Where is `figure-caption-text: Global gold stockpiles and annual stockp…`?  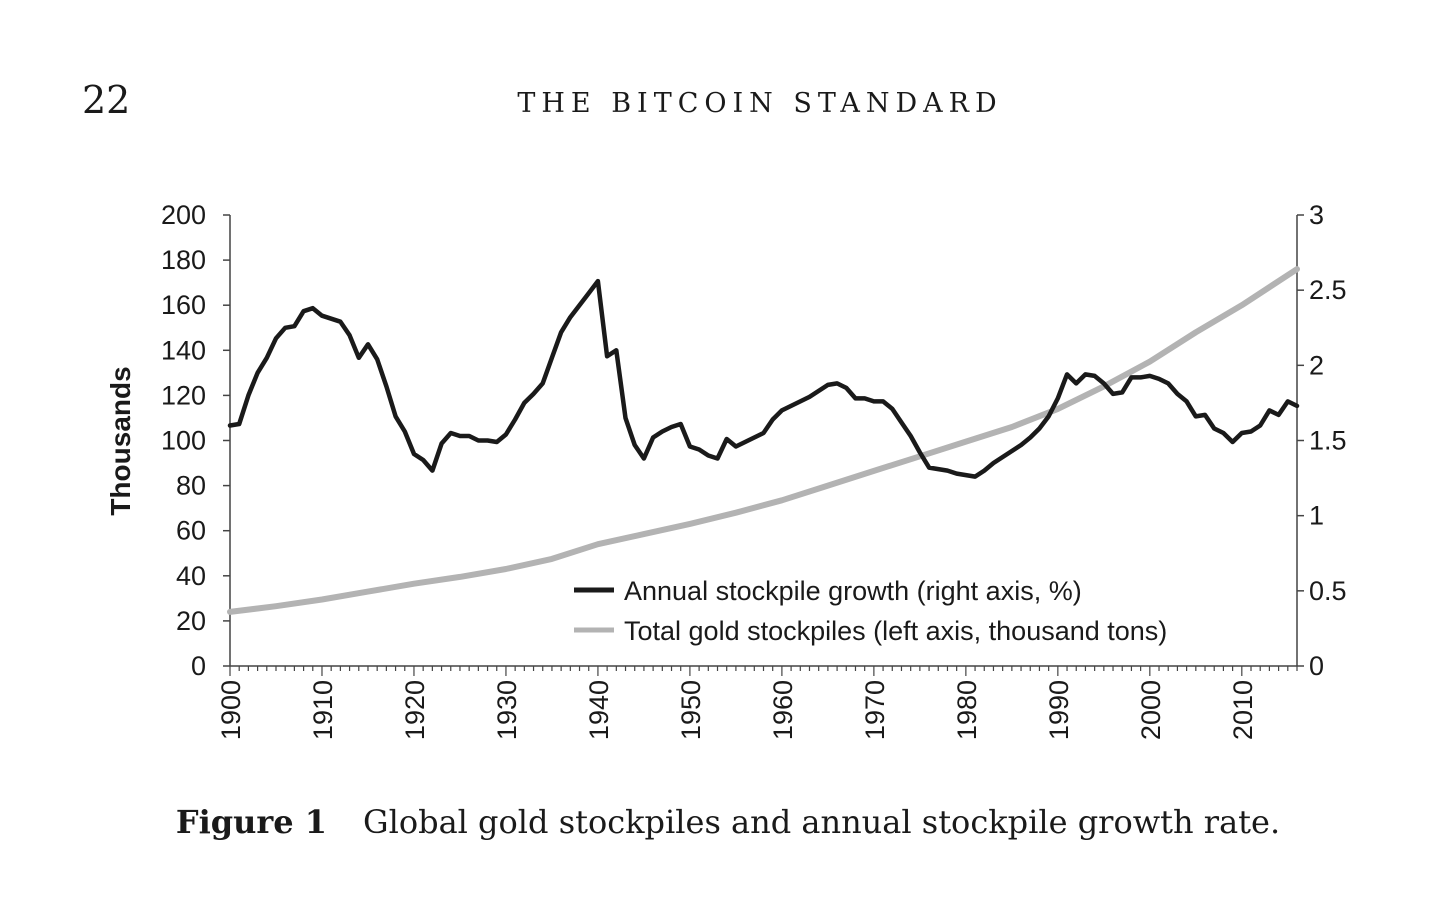 figure-caption-text: Global gold stockpiles and annual stockp… is located at coordinates (822, 822).